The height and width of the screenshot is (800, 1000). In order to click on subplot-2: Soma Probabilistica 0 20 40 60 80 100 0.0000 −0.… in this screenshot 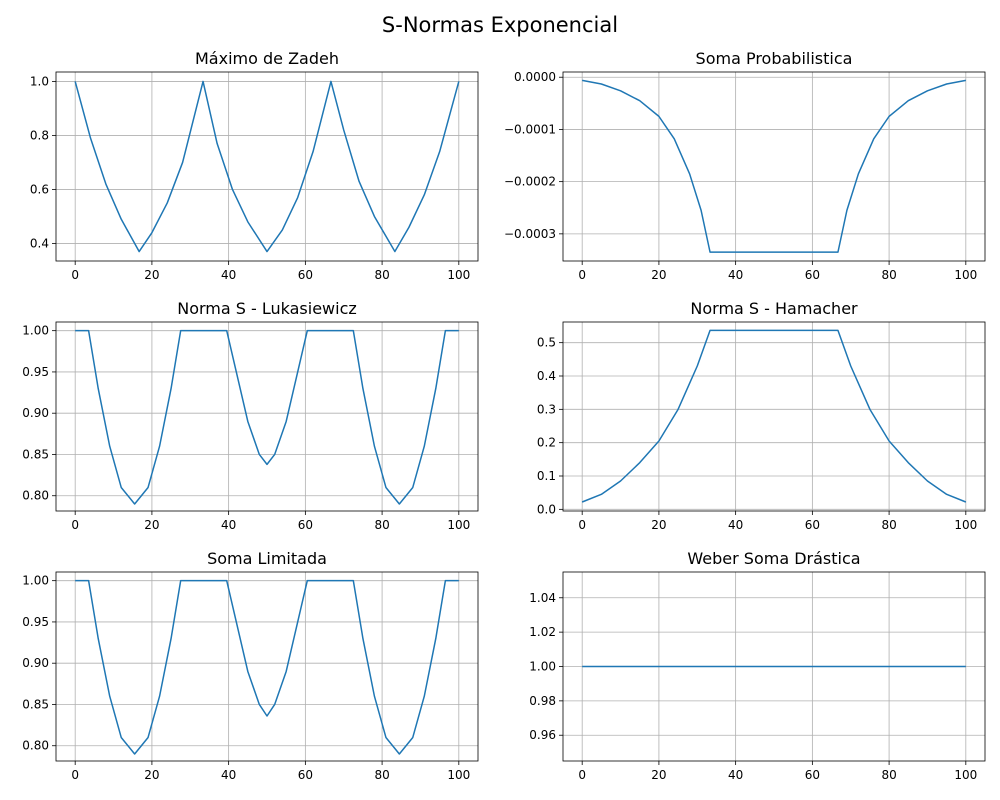, I will do `click(745, 165)`.